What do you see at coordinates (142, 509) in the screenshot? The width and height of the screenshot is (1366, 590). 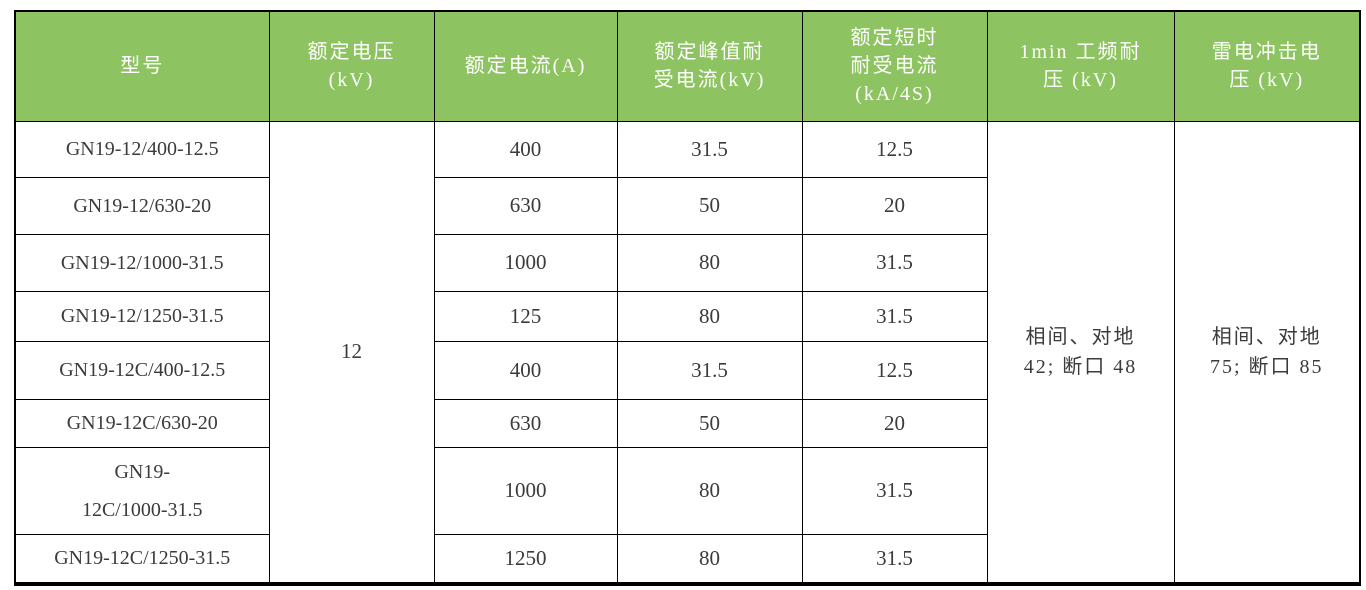 I see `model-line: 12C/1000-31.5` at bounding box center [142, 509].